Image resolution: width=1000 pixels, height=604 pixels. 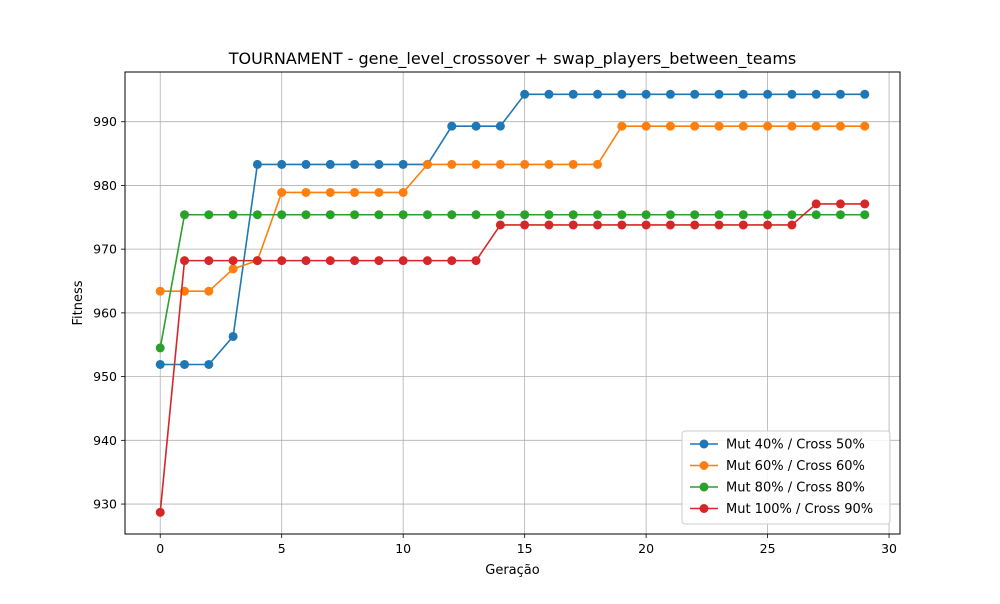 I want to click on legend-label: Mut 80% / Cross 80%, so click(x=795, y=488).